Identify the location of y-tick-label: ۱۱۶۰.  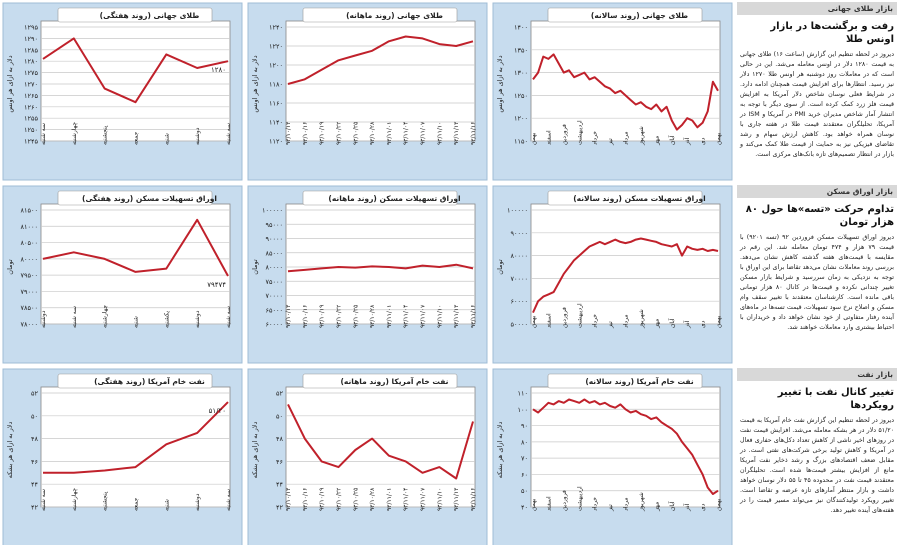
(276, 104).